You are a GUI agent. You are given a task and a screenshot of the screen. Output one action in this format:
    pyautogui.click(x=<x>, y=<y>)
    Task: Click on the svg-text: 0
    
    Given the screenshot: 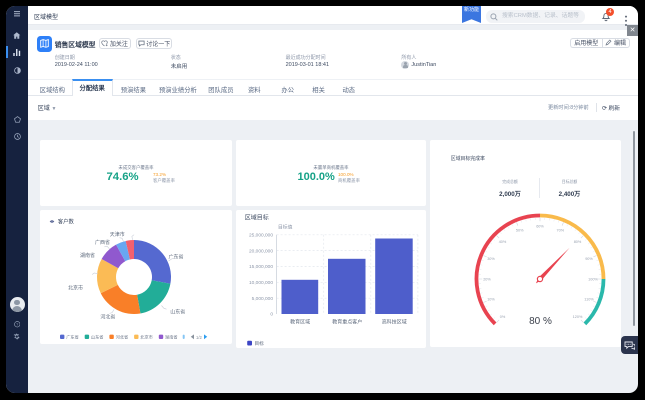 What is the action you would take?
    pyautogui.click(x=271, y=314)
    